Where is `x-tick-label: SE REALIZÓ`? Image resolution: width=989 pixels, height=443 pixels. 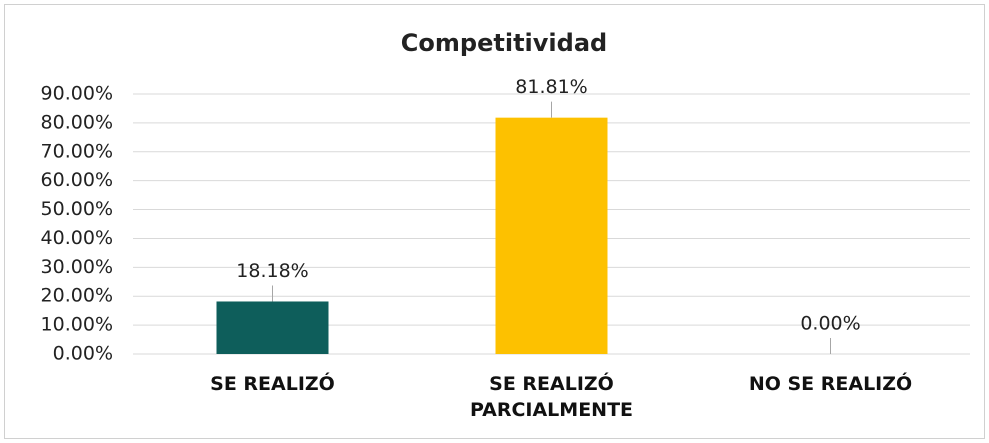
x-tick-label: SE REALIZÓ is located at coordinates (272, 384).